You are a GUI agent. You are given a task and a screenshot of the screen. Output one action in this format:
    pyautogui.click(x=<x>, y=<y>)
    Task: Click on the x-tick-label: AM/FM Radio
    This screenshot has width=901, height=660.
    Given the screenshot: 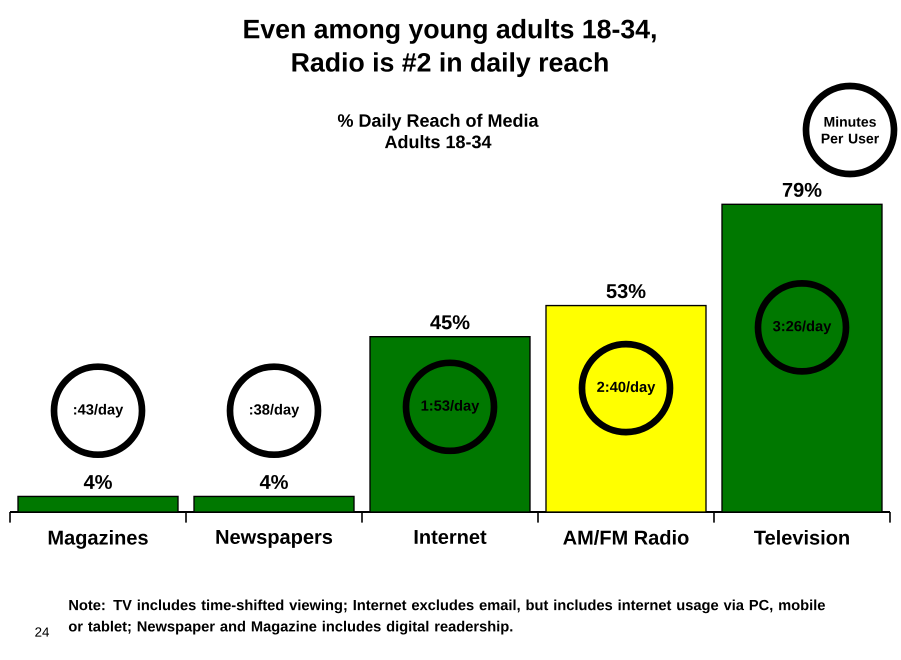 What is the action you would take?
    pyautogui.click(x=626, y=537)
    